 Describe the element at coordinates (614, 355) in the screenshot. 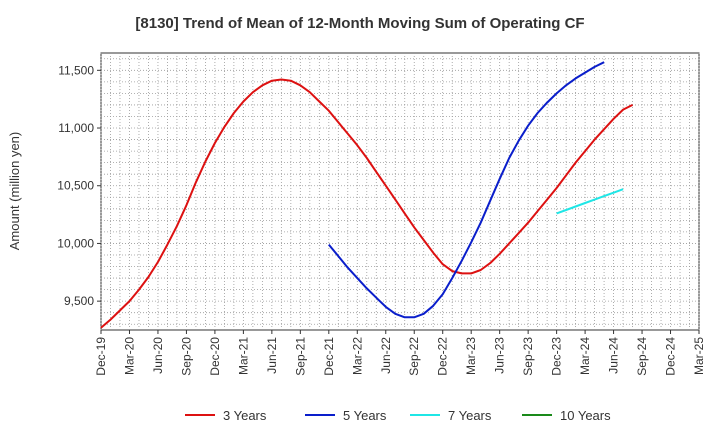

I see `x-tick-label: Jun-24` at that location.